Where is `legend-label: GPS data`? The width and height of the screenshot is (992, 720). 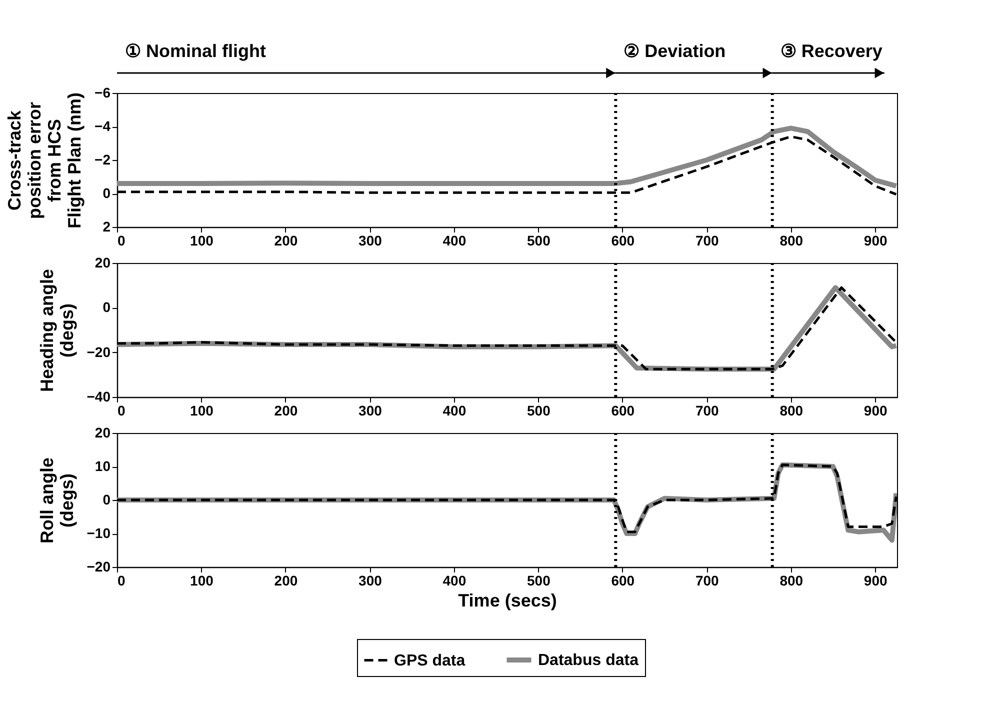
legend-label: GPS data is located at coordinates (430, 661).